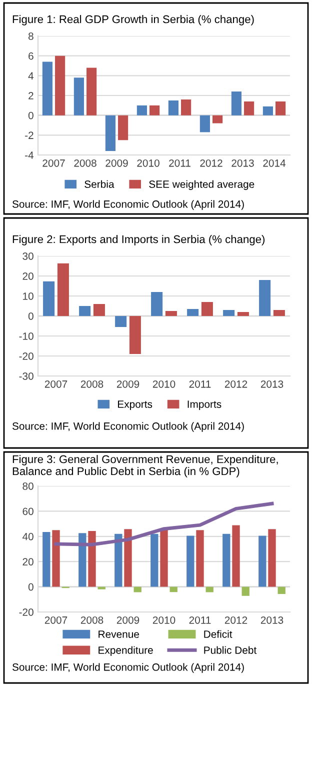 This screenshot has height=760, width=320. I want to click on y-tick-label: 10, so click(28, 296).